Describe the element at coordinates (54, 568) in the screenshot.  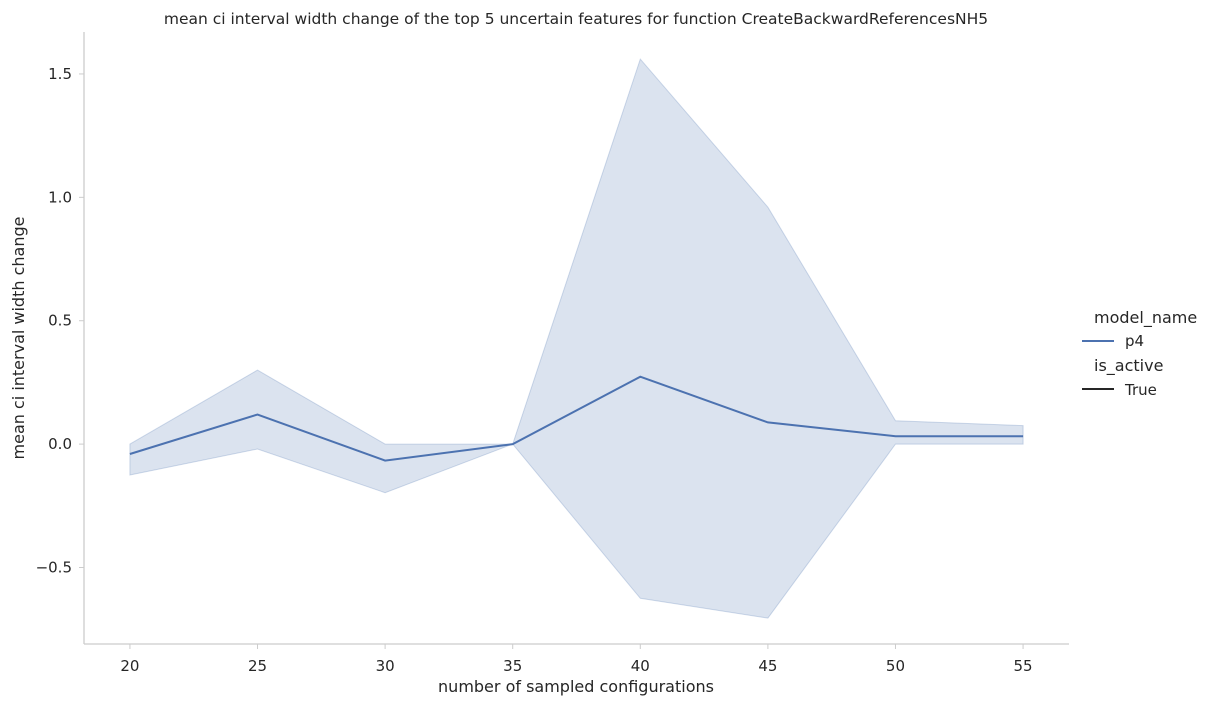
I see `y-tick-label: −0.5` at that location.